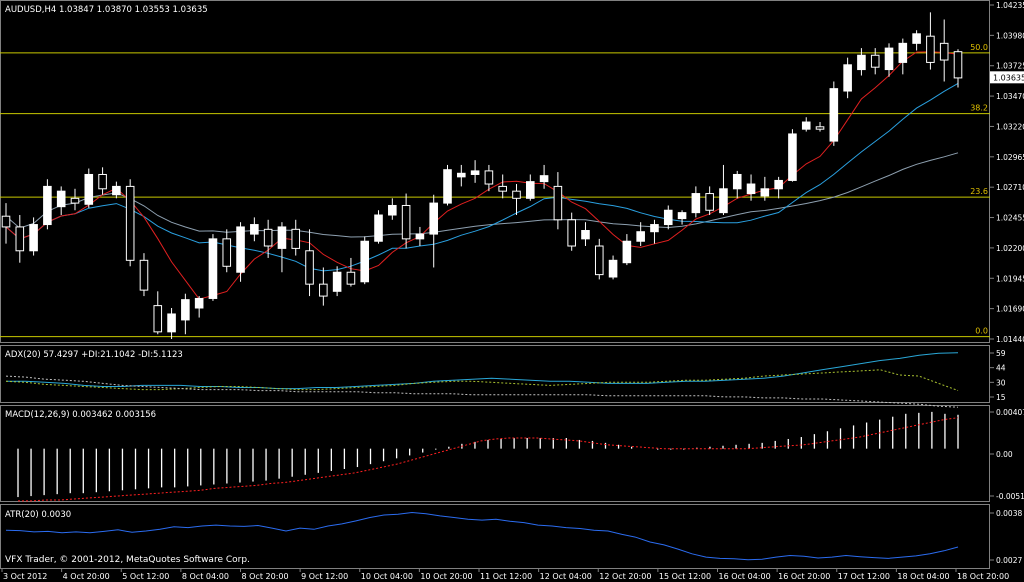 This screenshot has width=1024, height=582. Describe the element at coordinates (1010, 412) in the screenshot. I see `macd-tick-label: 0.004071` at that location.